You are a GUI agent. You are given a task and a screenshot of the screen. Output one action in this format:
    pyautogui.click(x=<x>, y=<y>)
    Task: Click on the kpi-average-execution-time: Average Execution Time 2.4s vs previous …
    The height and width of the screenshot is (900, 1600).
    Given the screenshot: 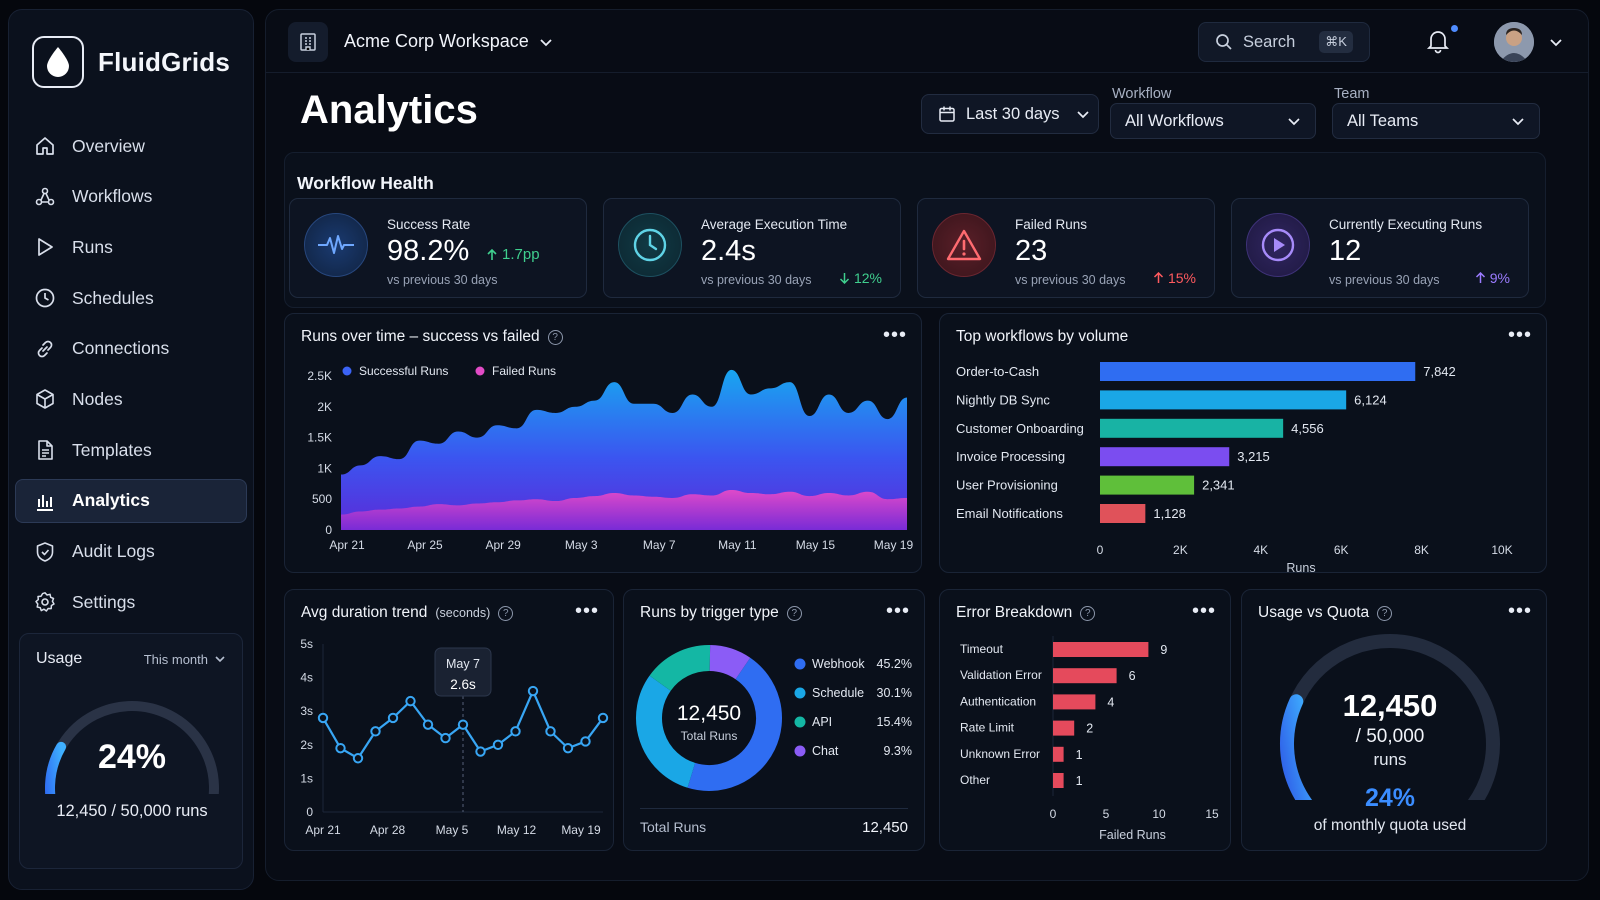 What is the action you would take?
    pyautogui.click(x=752, y=248)
    